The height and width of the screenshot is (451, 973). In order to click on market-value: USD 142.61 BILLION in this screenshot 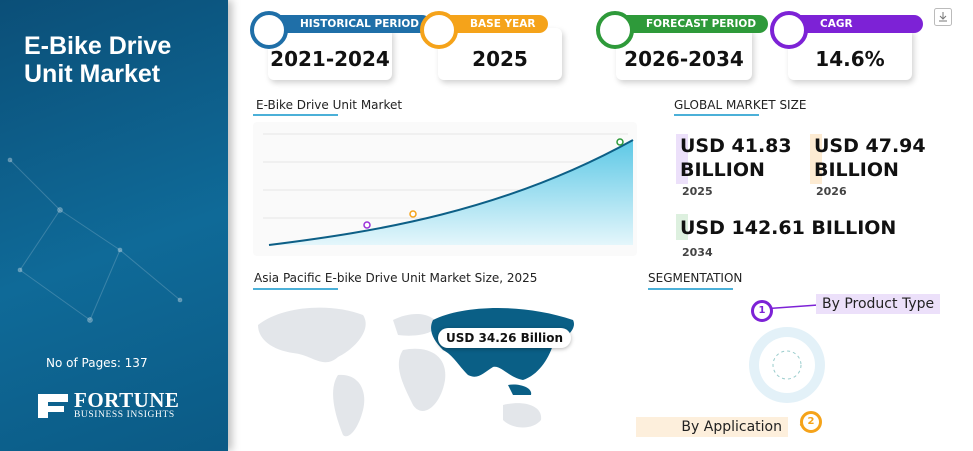, I will do `click(788, 228)`.